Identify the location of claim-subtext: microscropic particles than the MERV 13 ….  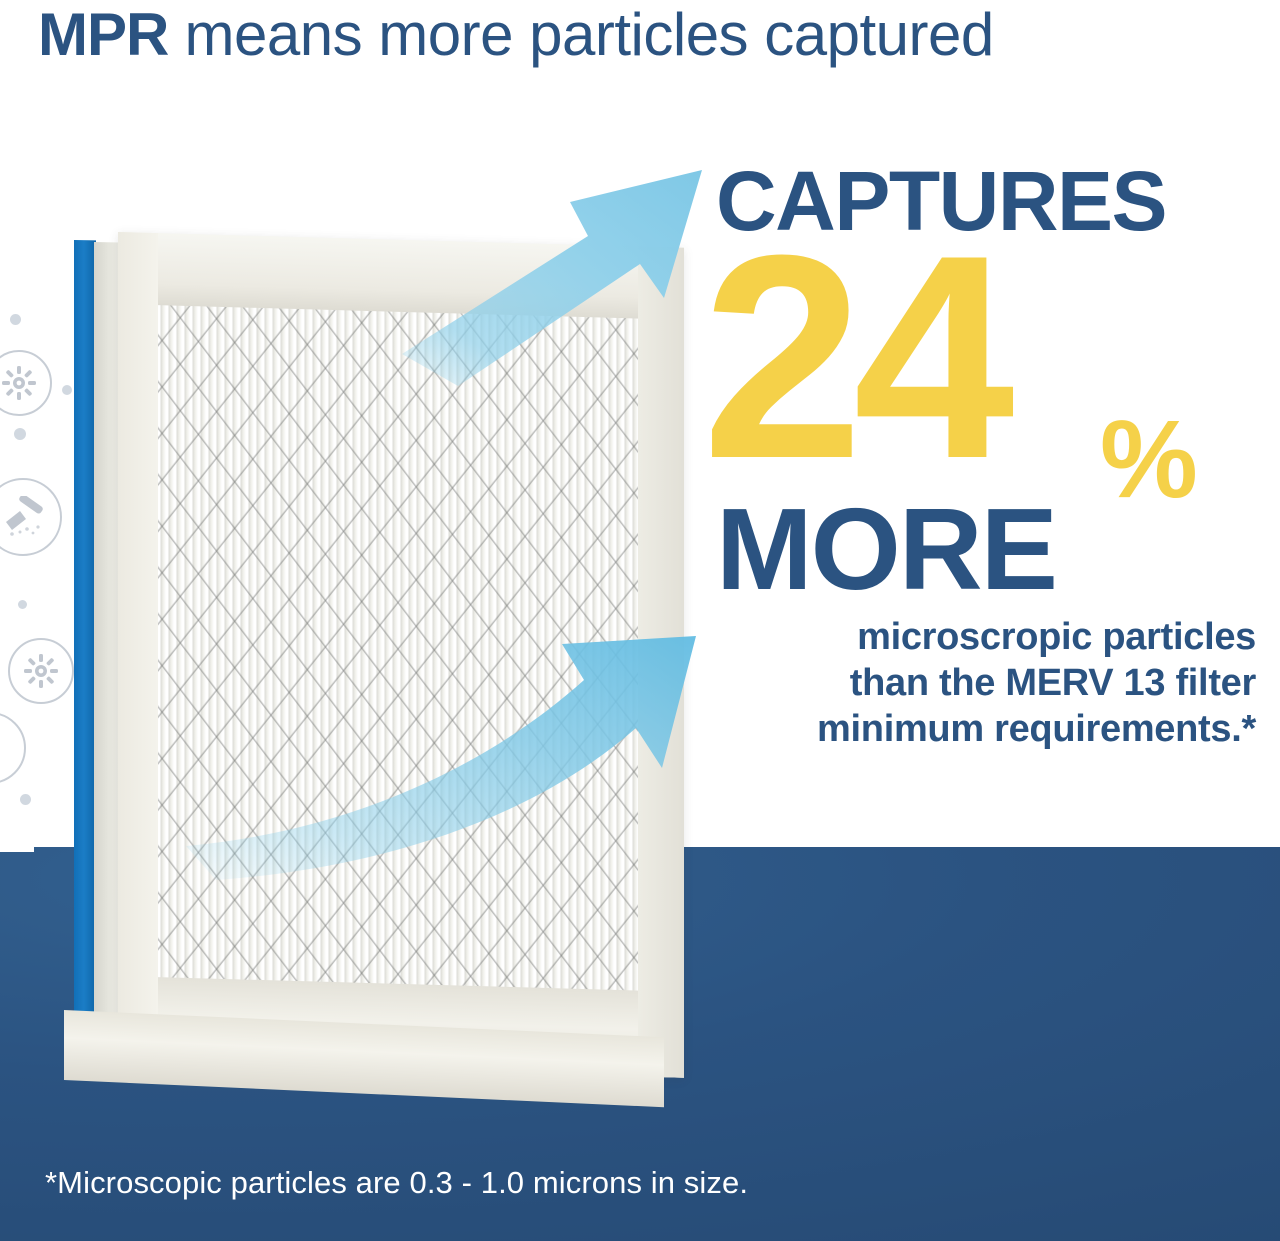
(986, 683).